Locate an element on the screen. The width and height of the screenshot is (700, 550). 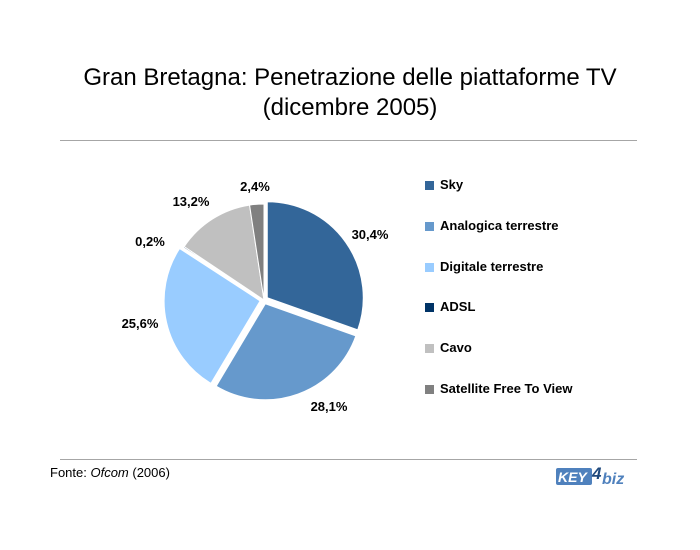
legend-item-digitale-terrestre: Digitale terrestre is located at coordinates (507, 267).